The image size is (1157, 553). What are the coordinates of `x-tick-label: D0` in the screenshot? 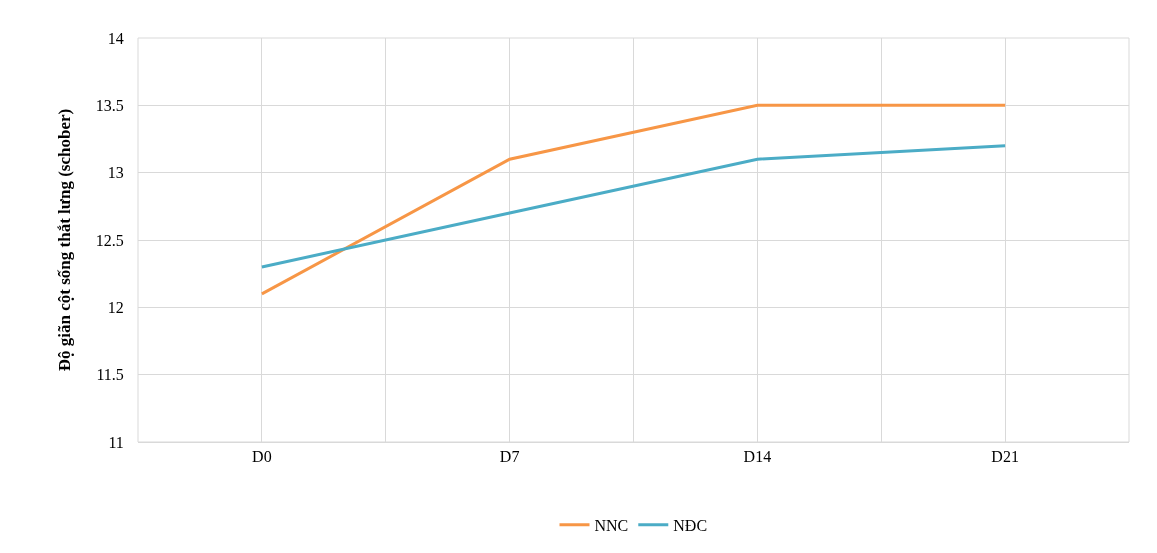 It's located at (262, 457).